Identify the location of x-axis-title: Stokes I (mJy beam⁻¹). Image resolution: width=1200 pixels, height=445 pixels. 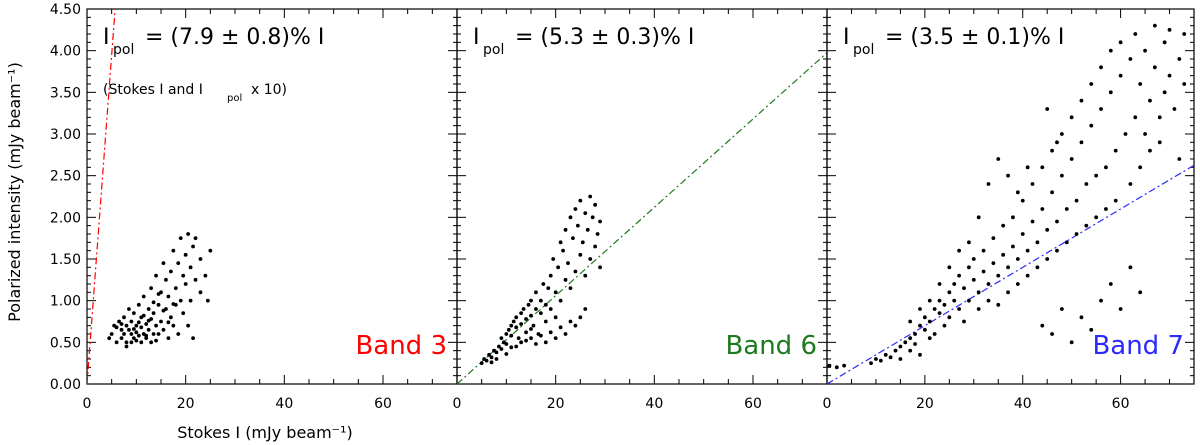
(265, 432).